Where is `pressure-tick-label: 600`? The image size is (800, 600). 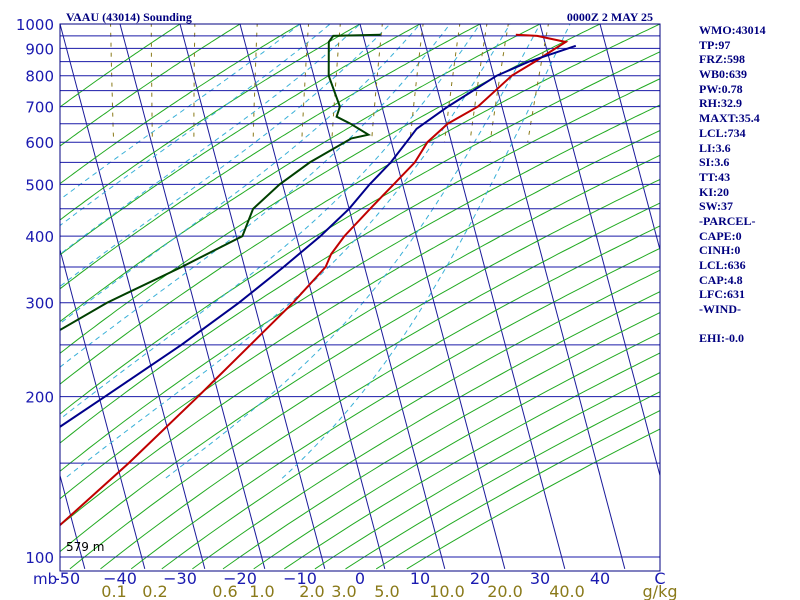
pressure-tick-label: 600 is located at coordinates (39, 143).